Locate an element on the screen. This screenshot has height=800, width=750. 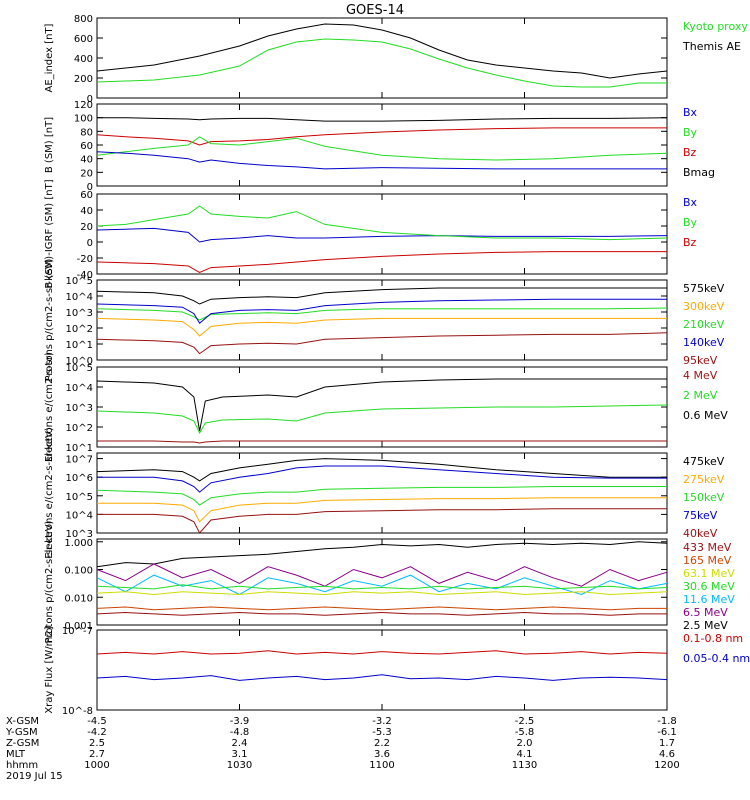
series-line-40kev is located at coordinates (382, 521).